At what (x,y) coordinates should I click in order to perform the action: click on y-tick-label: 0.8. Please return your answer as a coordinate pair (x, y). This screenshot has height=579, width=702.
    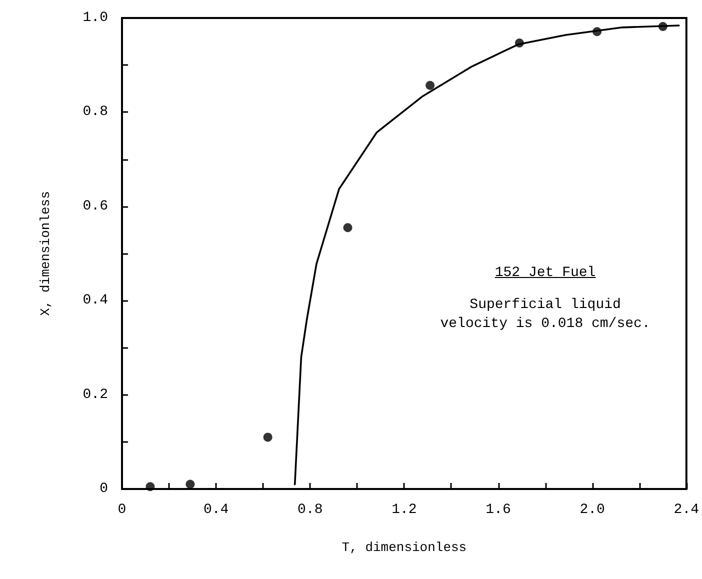
    Looking at the image, I should click on (95, 112).